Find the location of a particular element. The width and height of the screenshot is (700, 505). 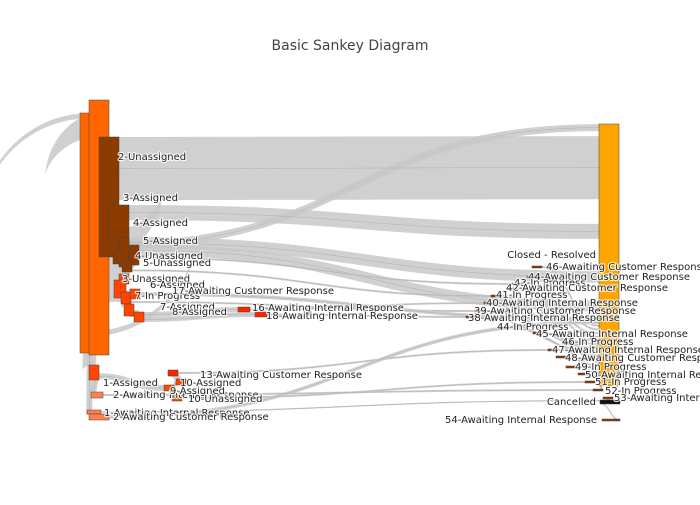

sankey-node-label: 4-Unassigned is located at coordinates (169, 256).